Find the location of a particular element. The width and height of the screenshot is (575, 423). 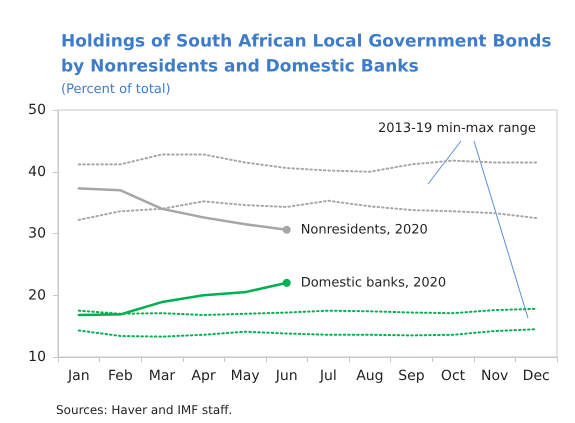

x-tick-label: Aug is located at coordinates (370, 376).